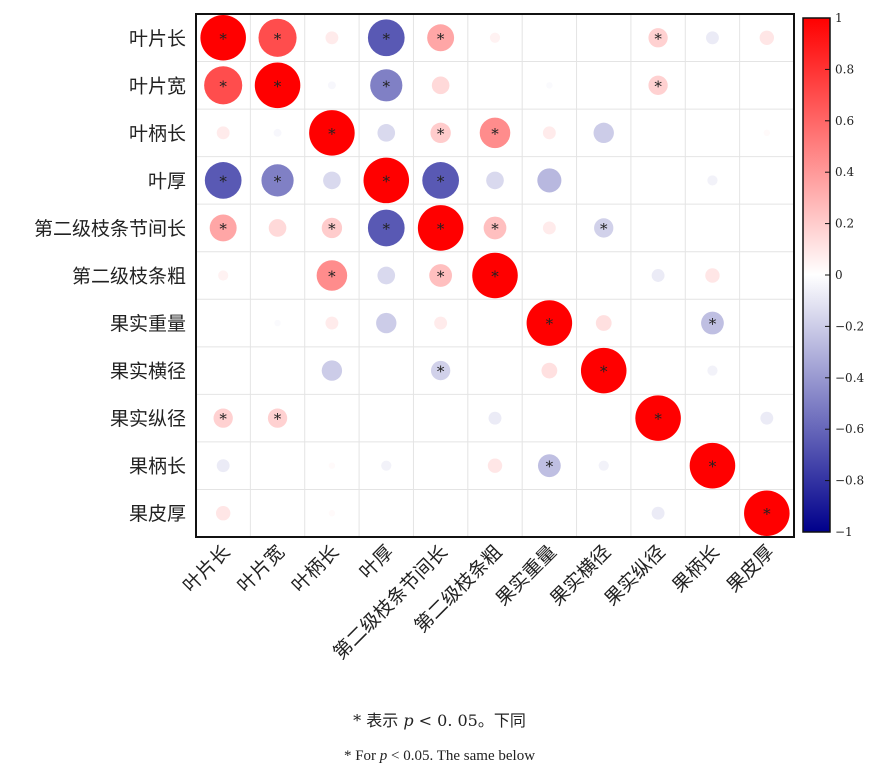 The image size is (879, 778). I want to click on colorbar-tick-label: 0.8, so click(844, 69).